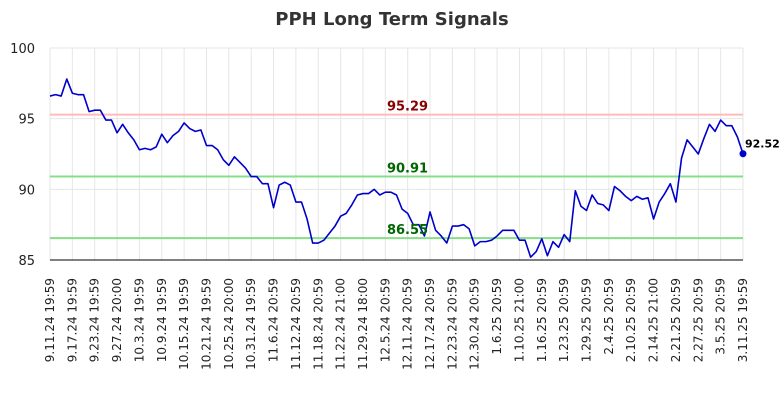 Image resolution: width=784 pixels, height=400 pixels. I want to click on last-point-marker, so click(743, 154).